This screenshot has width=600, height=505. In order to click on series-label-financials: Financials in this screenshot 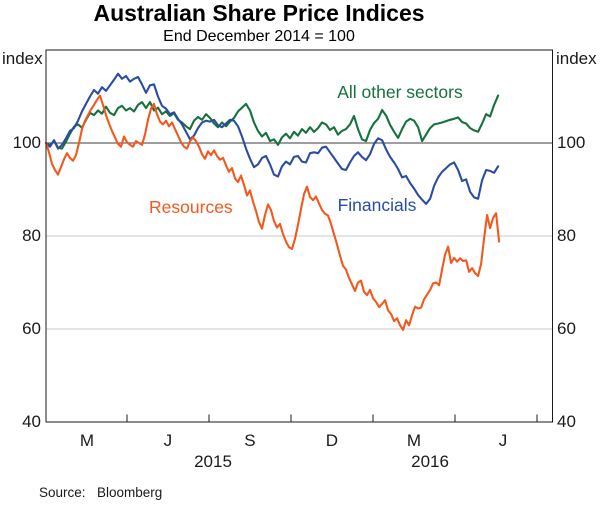, I will do `click(377, 204)`.